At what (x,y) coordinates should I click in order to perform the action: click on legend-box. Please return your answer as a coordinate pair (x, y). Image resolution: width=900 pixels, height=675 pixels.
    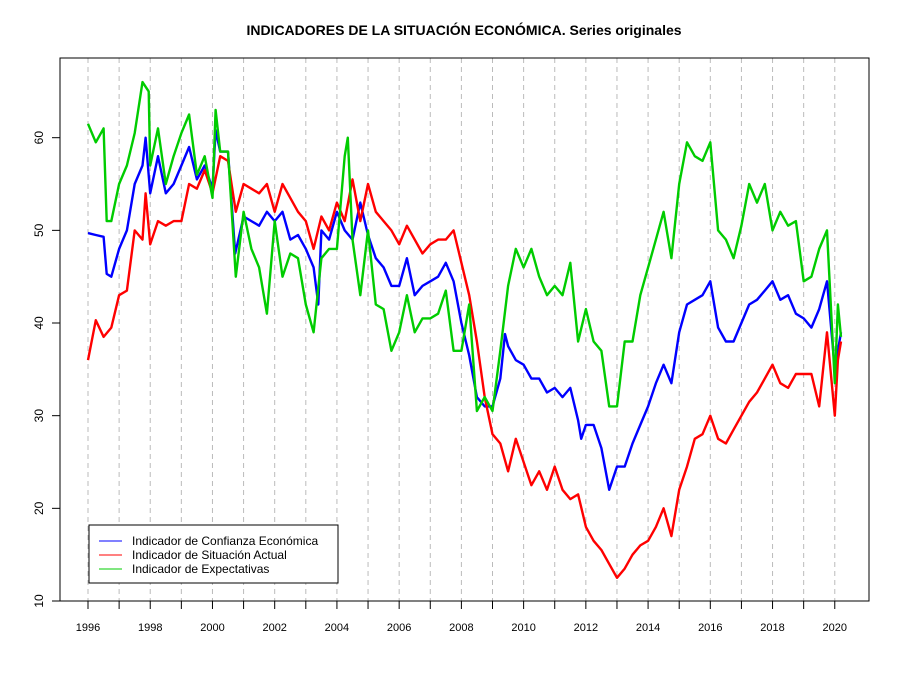
    Looking at the image, I should click on (213, 554).